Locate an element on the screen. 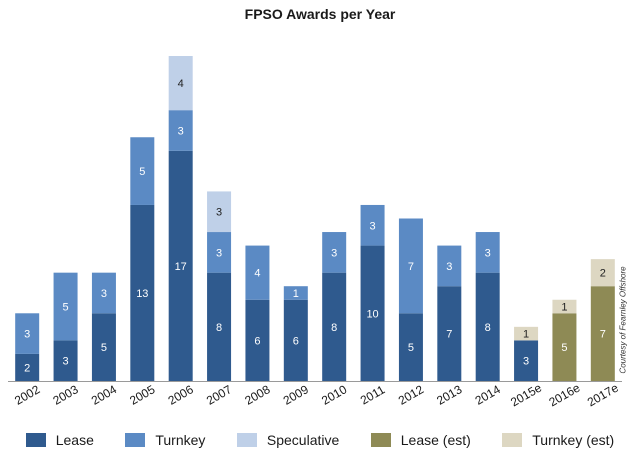 The height and width of the screenshot is (461, 640). legend-item: Turnkey (est) is located at coordinates (558, 440).